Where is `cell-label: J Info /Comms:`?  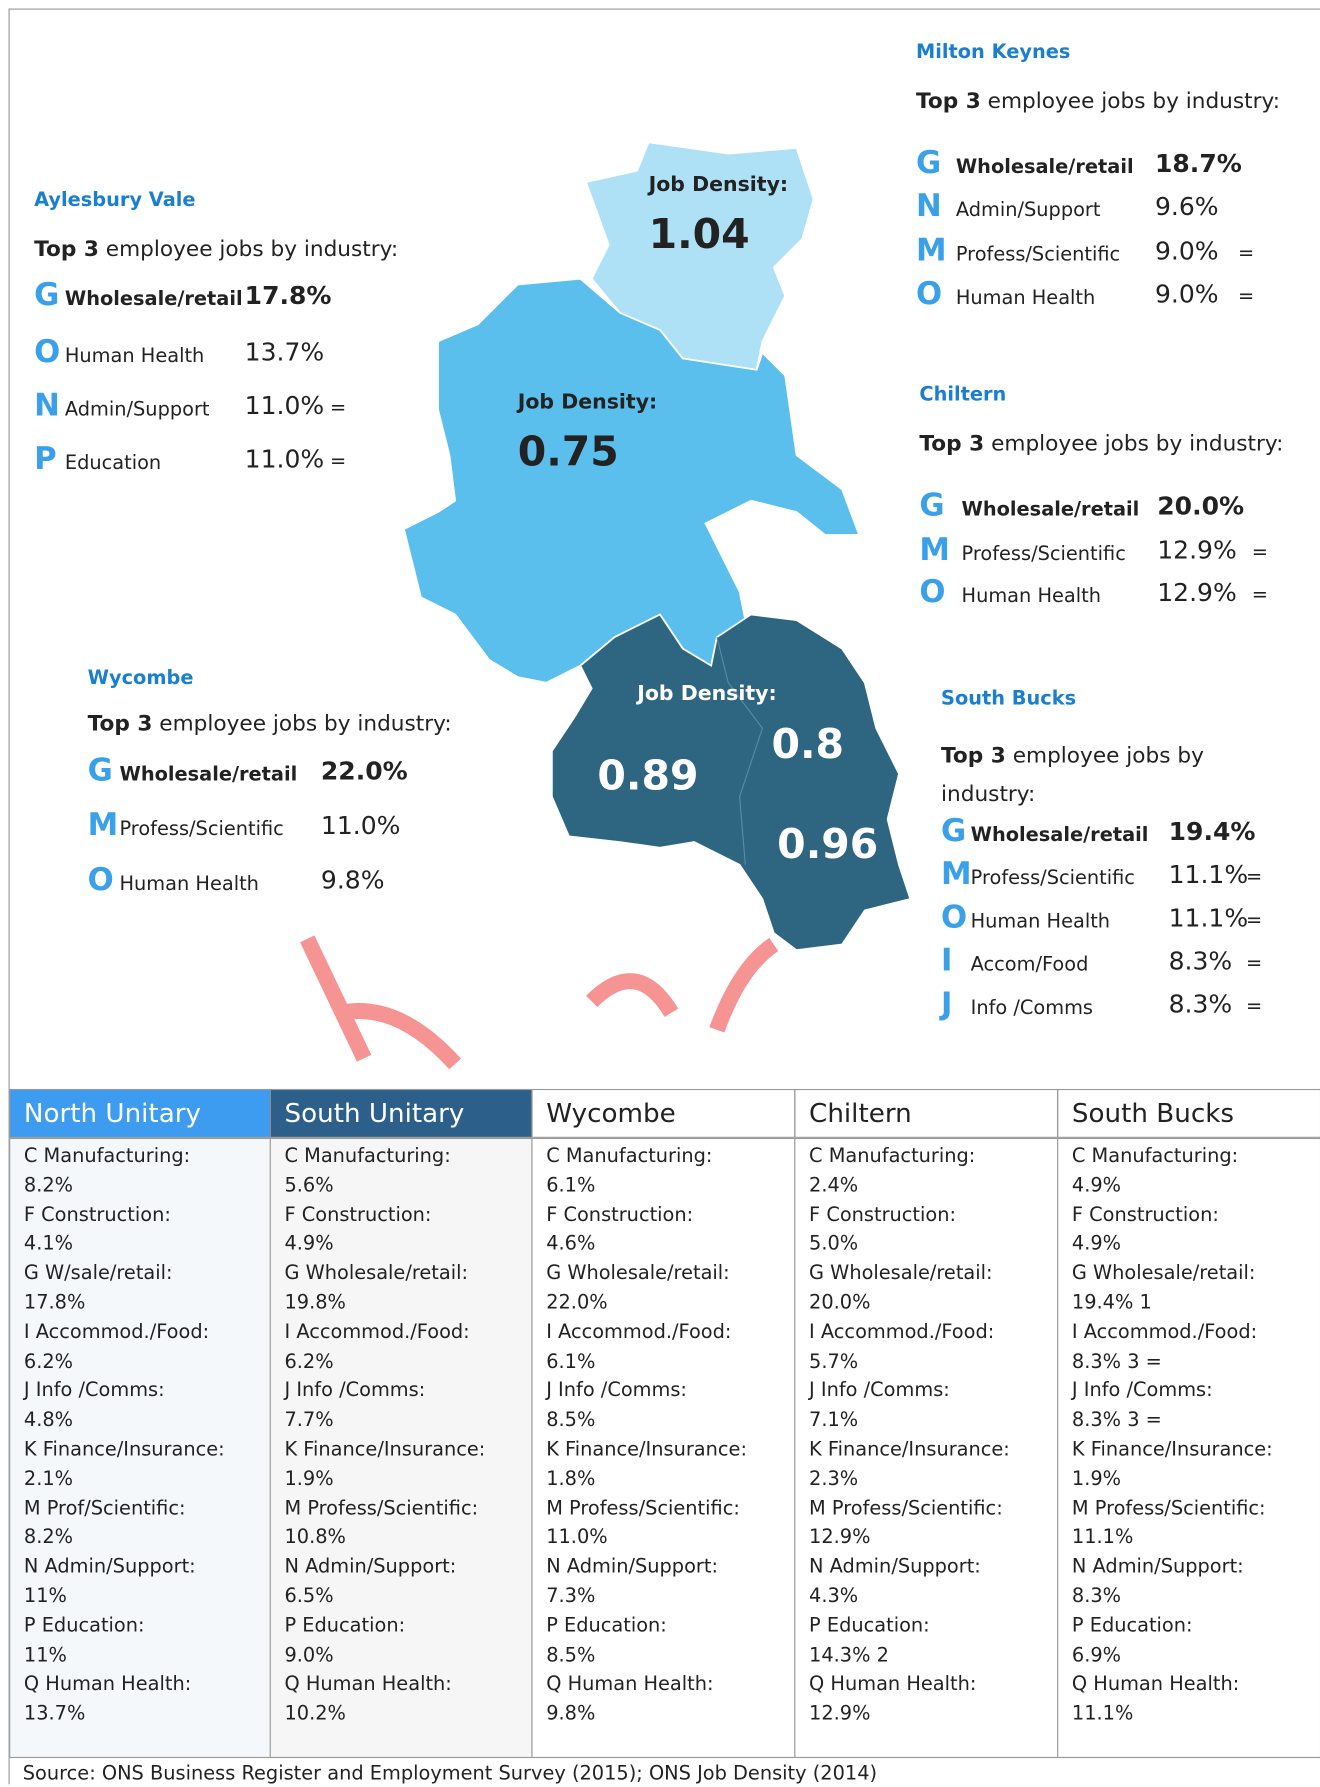 cell-label: J Info /Comms: is located at coordinates (1142, 1391).